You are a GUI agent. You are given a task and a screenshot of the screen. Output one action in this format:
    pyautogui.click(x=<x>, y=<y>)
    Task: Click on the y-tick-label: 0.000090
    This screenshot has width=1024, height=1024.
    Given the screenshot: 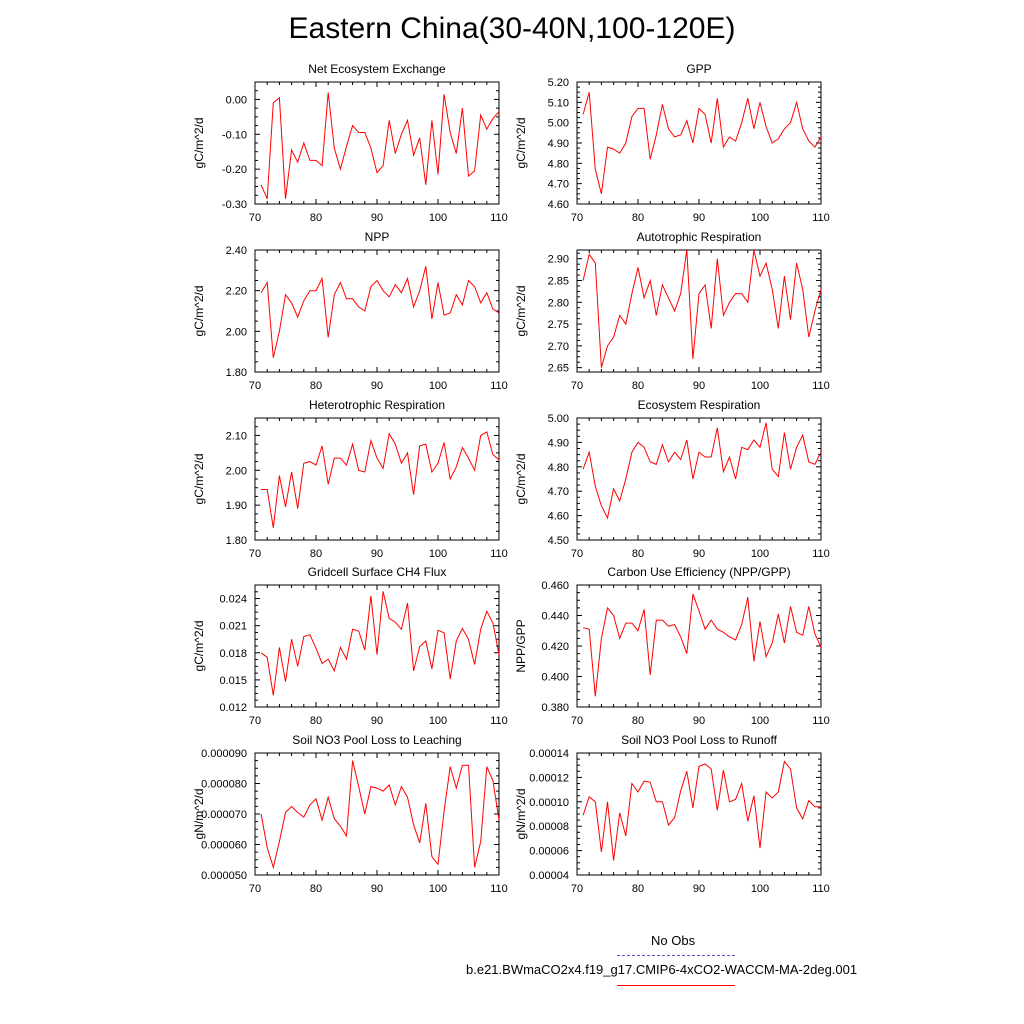 What is the action you would take?
    pyautogui.click(x=224, y=754)
    